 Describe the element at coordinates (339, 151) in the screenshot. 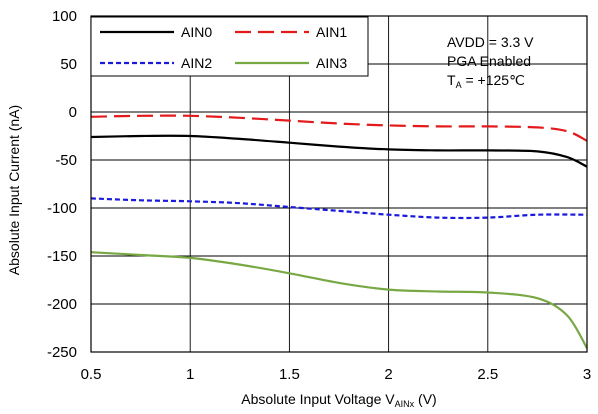

I see `series-line-ain0` at that location.